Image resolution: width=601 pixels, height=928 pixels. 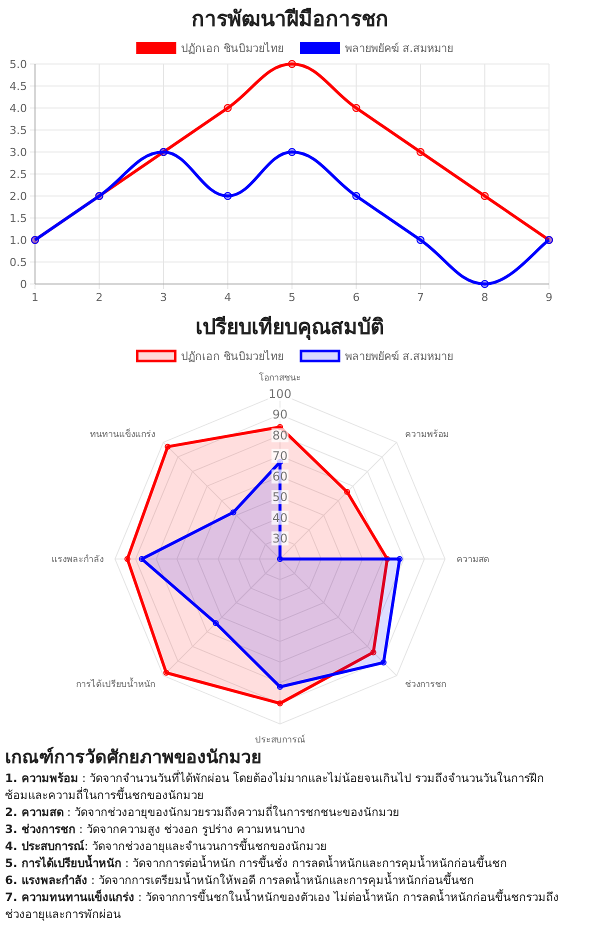 What do you see at coordinates (18, 108) in the screenshot?
I see `y-tick-label: 4.0` at bounding box center [18, 108].